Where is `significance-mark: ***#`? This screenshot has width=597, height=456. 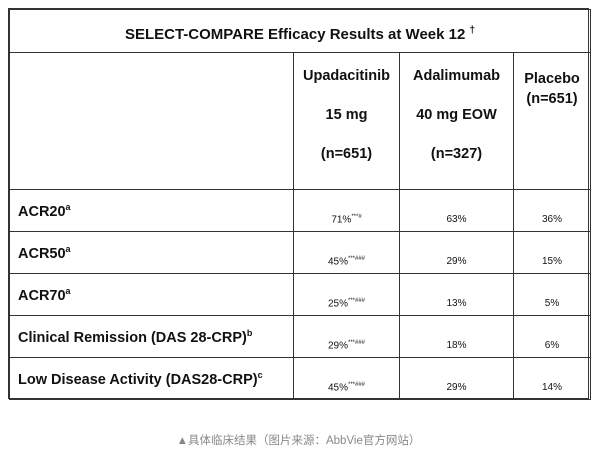 significance-mark: ***# is located at coordinates (356, 216).